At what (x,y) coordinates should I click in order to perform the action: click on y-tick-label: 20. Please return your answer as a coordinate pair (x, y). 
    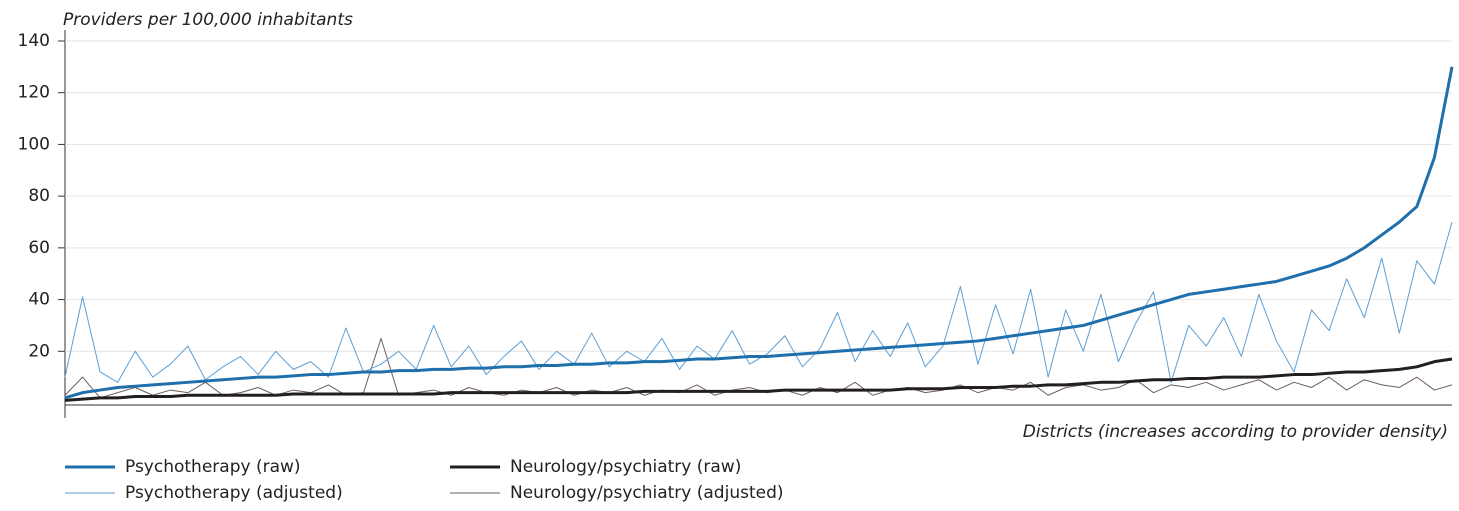
    Looking at the image, I should click on (39, 351).